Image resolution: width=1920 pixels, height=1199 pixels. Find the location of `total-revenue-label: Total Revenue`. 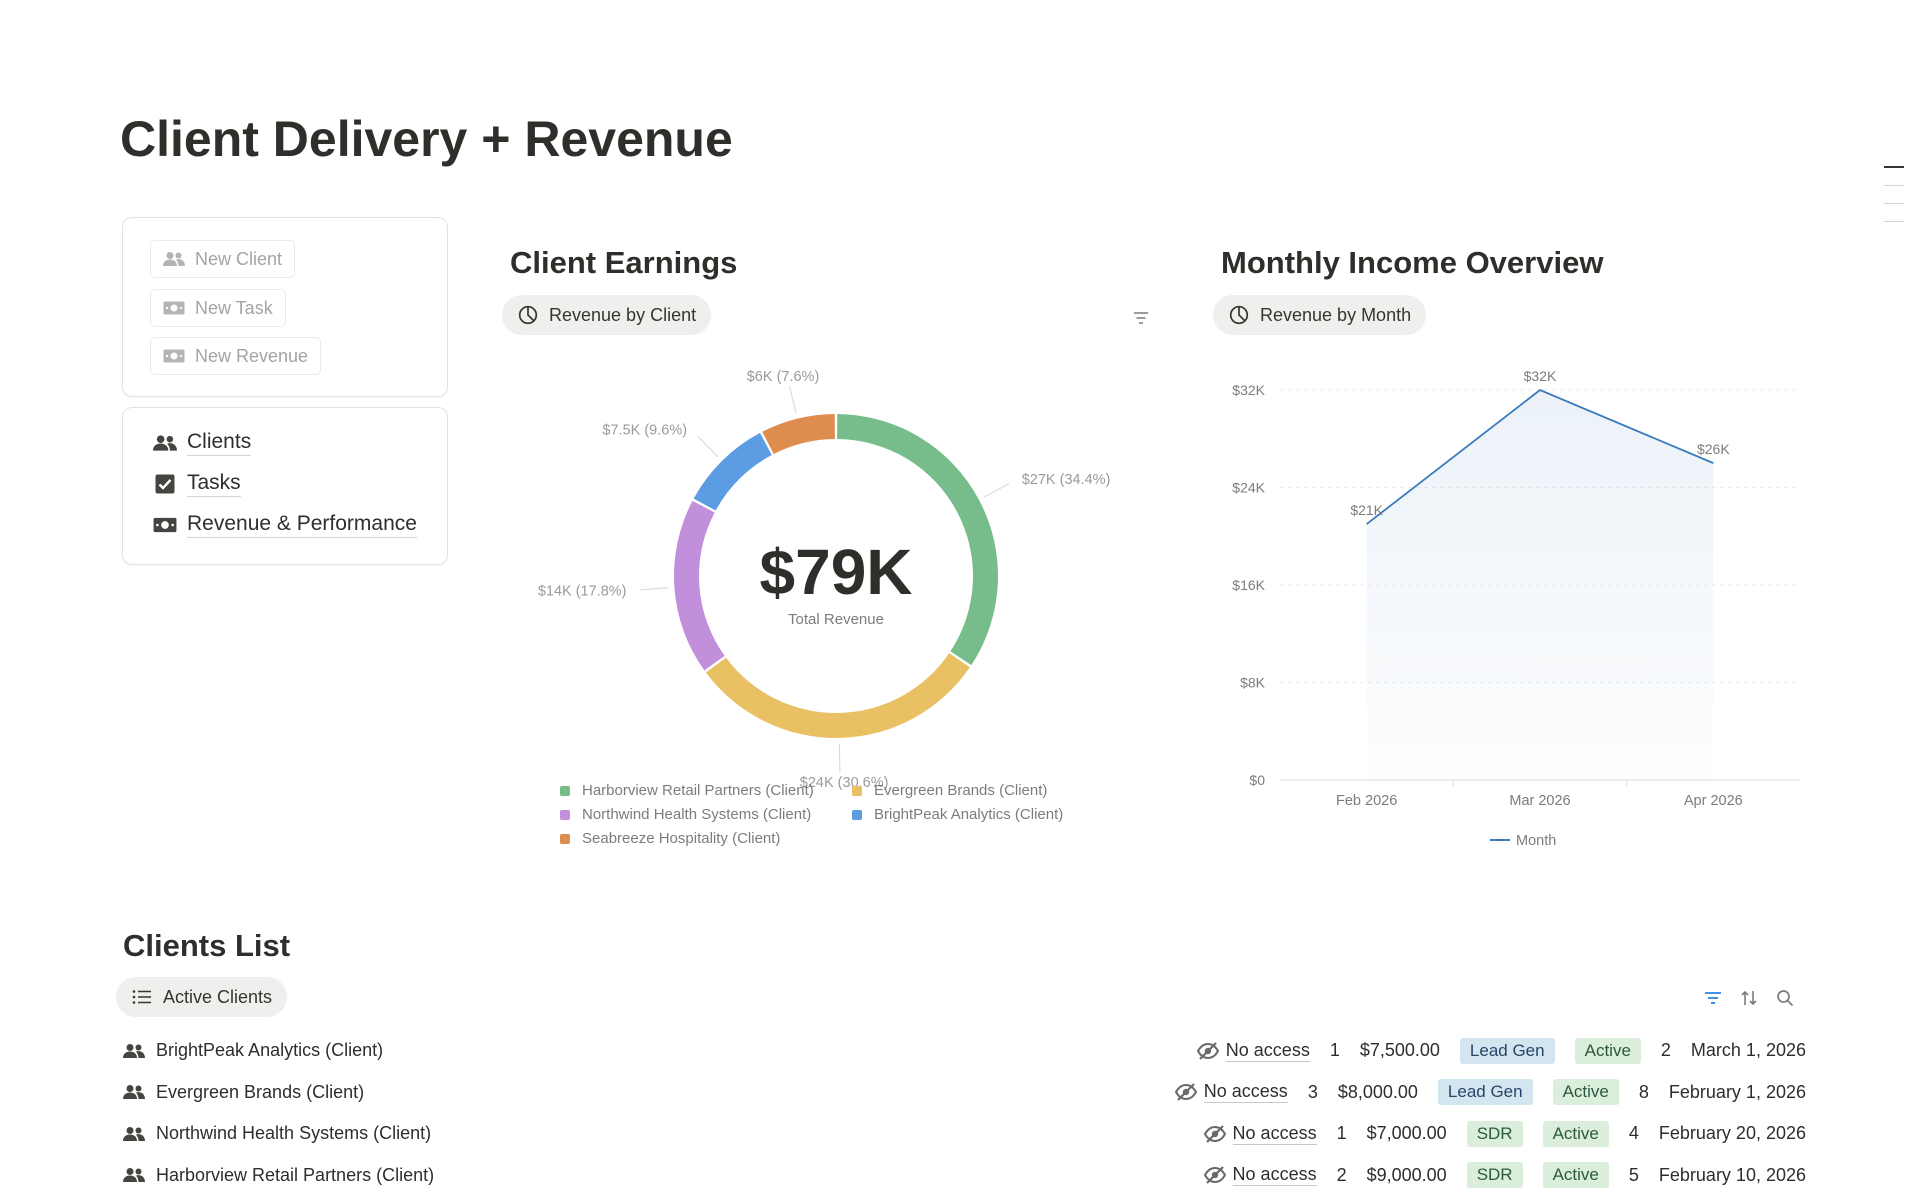

total-revenue-label: Total Revenue is located at coordinates (836, 619).